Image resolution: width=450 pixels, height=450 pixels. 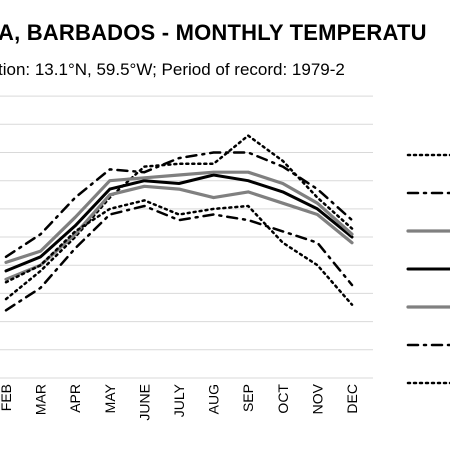 What do you see at coordinates (214, 399) in the screenshot?
I see `x-tick-label: AUG` at bounding box center [214, 399].